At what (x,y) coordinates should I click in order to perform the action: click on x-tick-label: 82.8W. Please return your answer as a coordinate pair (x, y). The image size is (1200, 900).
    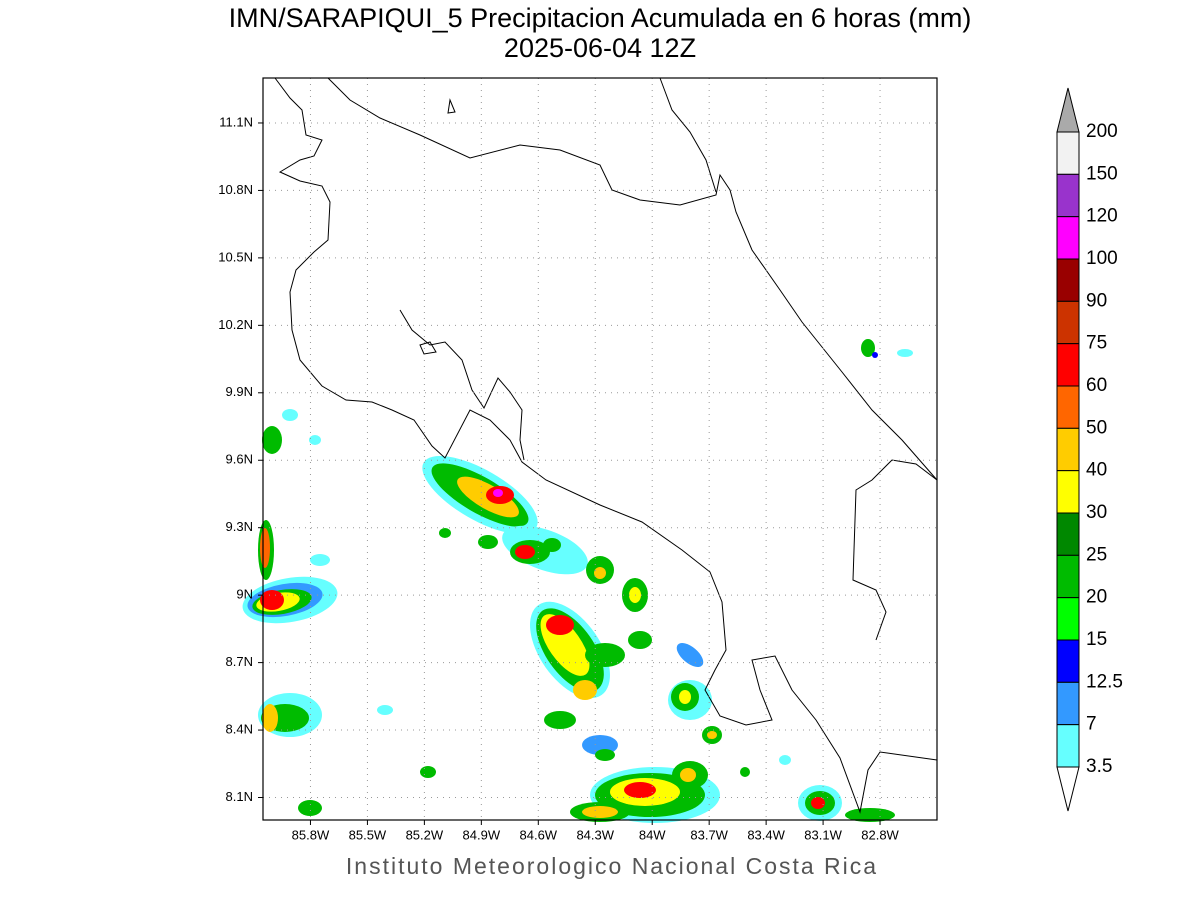
    Looking at the image, I should click on (880, 834).